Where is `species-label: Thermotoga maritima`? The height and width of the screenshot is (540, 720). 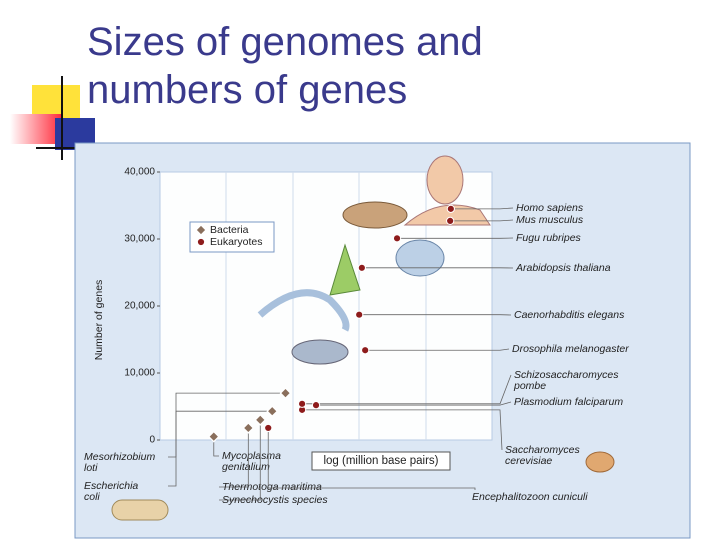 species-label: Thermotoga maritima is located at coordinates (272, 487).